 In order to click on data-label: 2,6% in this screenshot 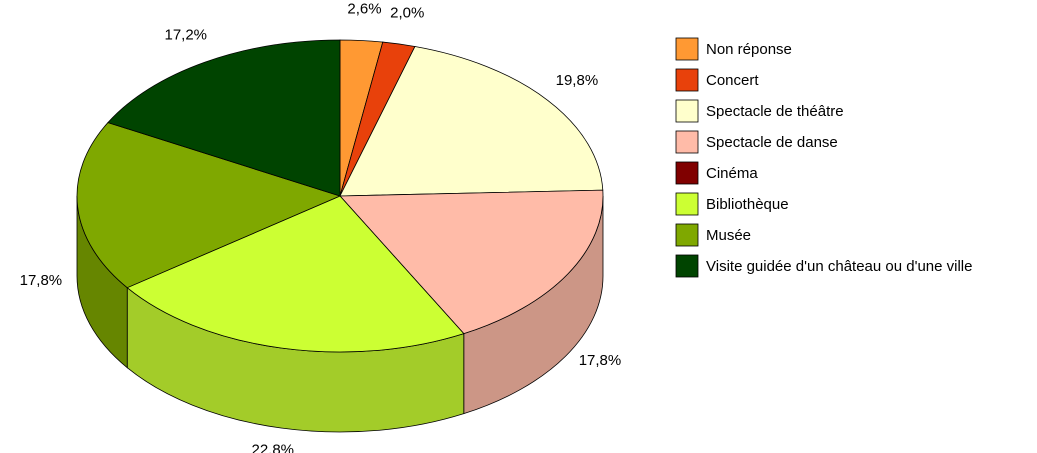, I will do `click(364, 8)`.